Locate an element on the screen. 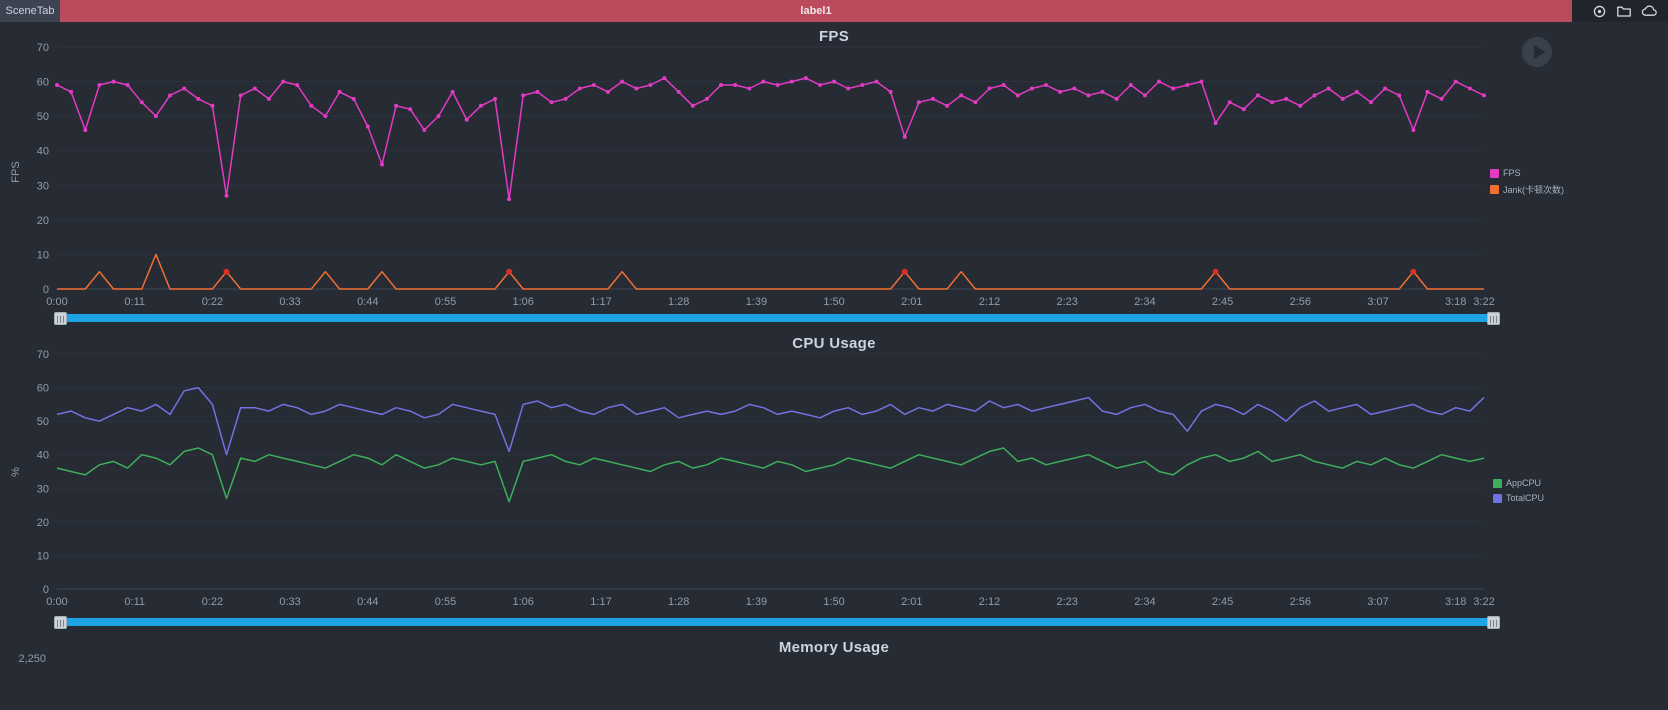 The width and height of the screenshot is (1668, 710). cpu-chart-title: CPU Usage is located at coordinates (834, 343).